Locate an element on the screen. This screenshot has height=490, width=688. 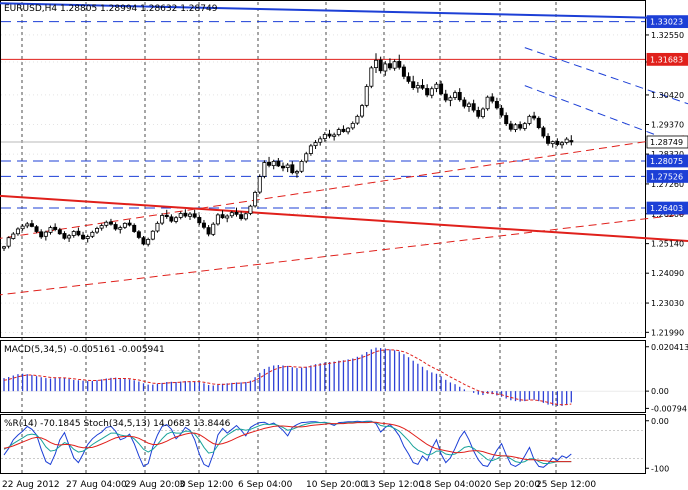
price-axis-label: 1.24090 is located at coordinates (667, 273).